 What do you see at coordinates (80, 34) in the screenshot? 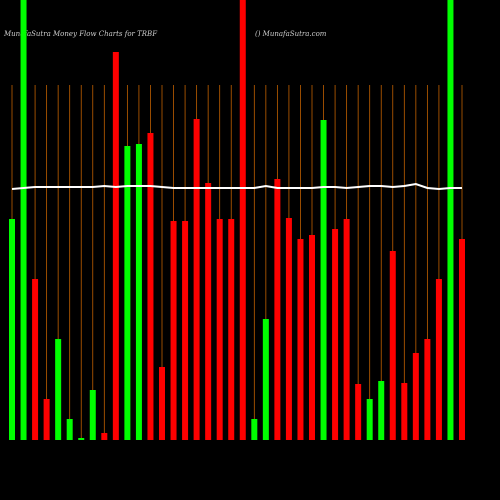
I see `chart-title: MunafaSutra Money Flow Charts for TRBF` at bounding box center [80, 34].